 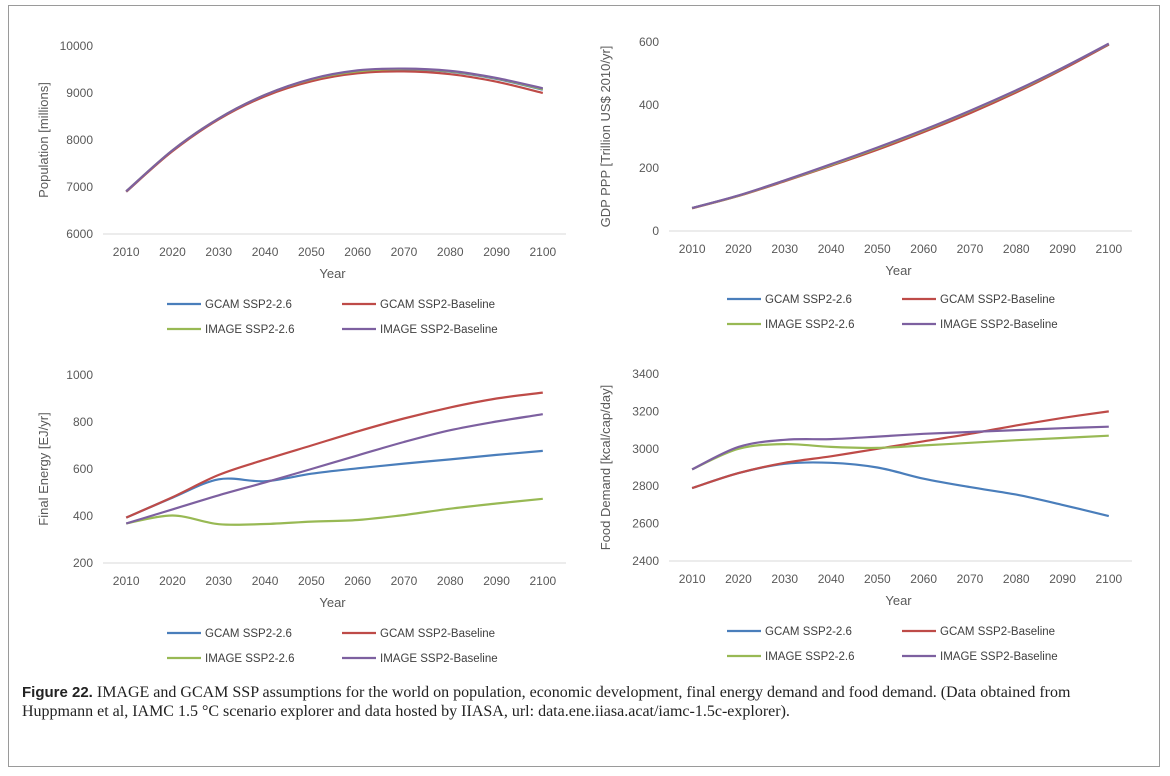 I want to click on y-tick-label: 3000, so click(x=645, y=449).